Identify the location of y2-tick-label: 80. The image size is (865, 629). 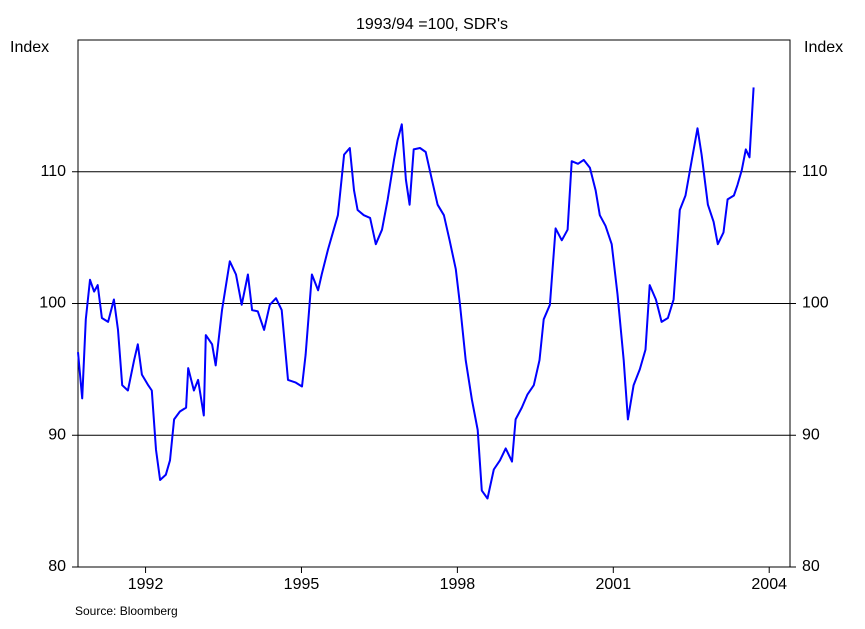
(811, 566).